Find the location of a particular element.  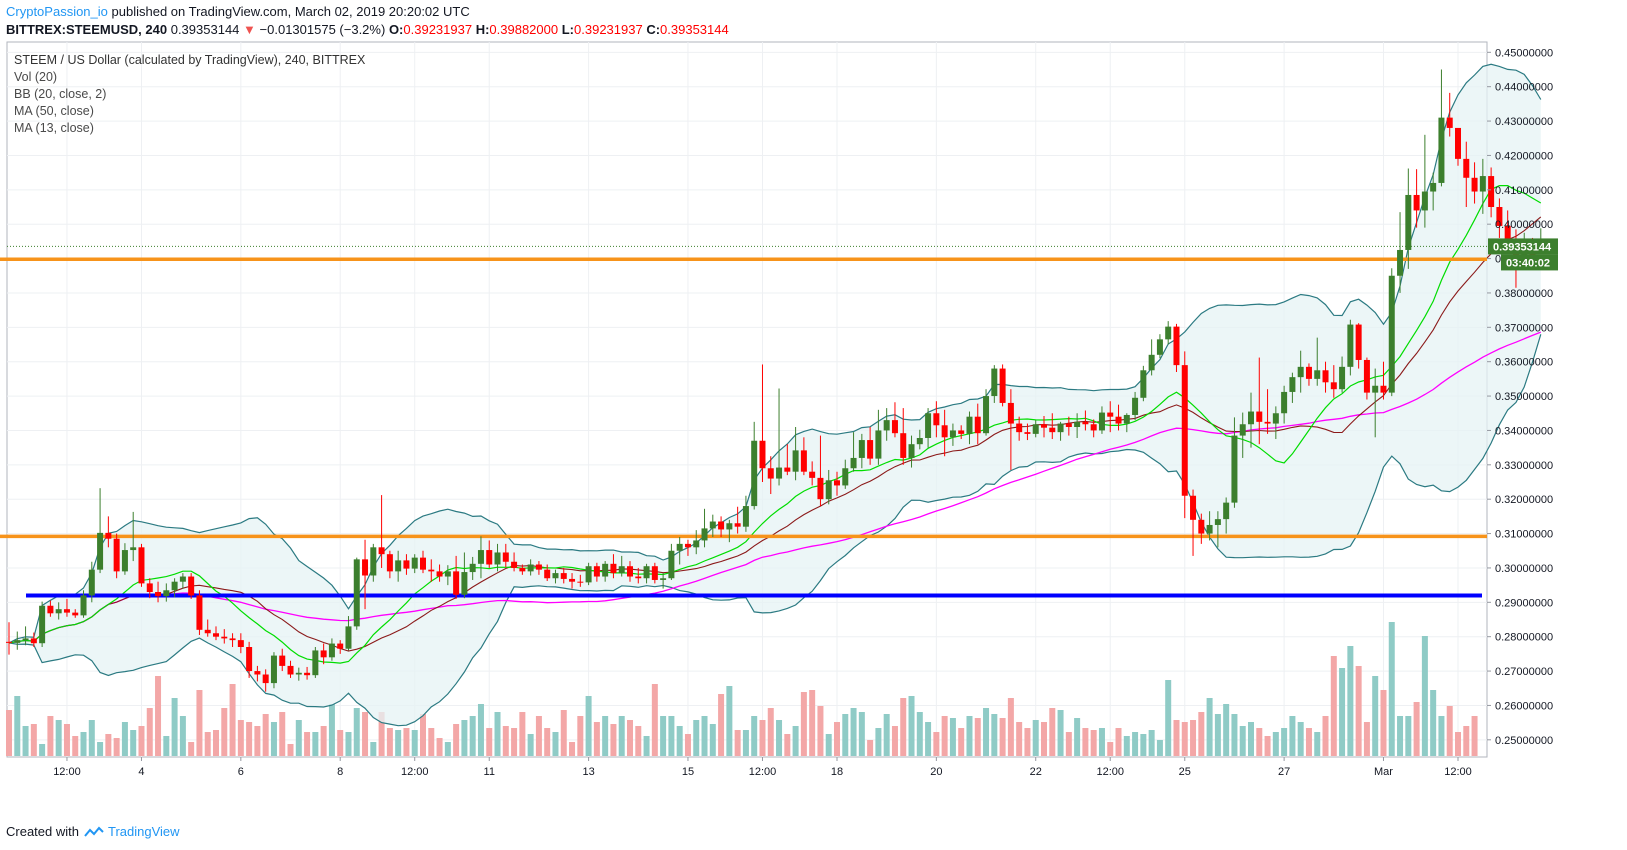

change-value: −0.01301575 (−3.2%) is located at coordinates (322, 29).